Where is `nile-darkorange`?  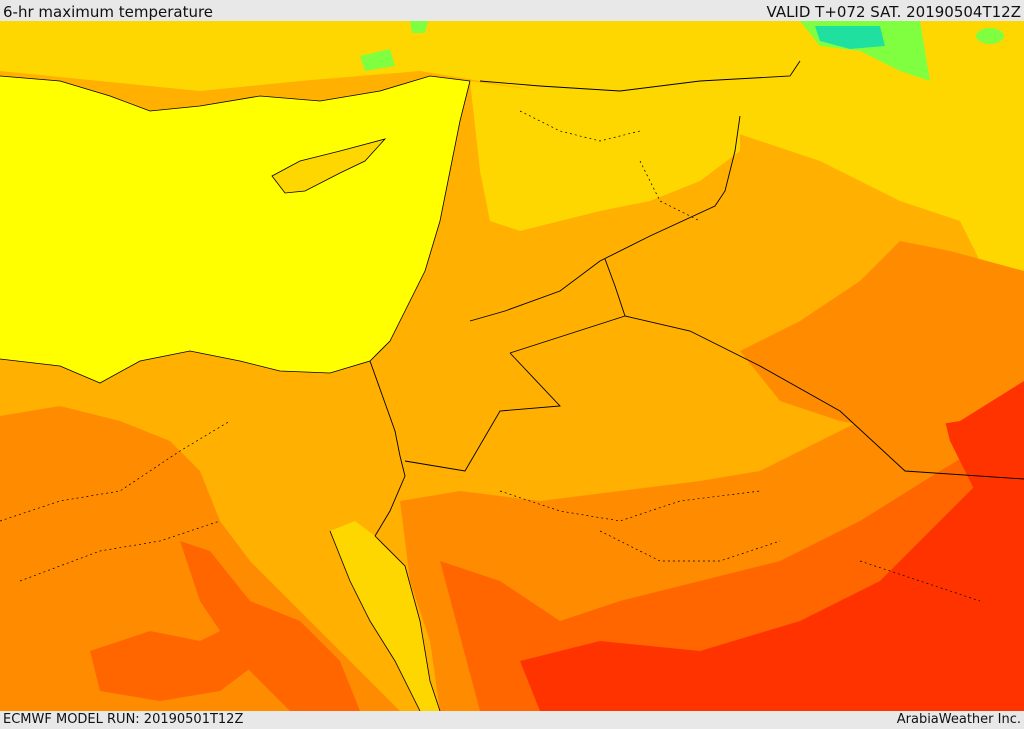 nile-darkorange is located at coordinates (270, 626).